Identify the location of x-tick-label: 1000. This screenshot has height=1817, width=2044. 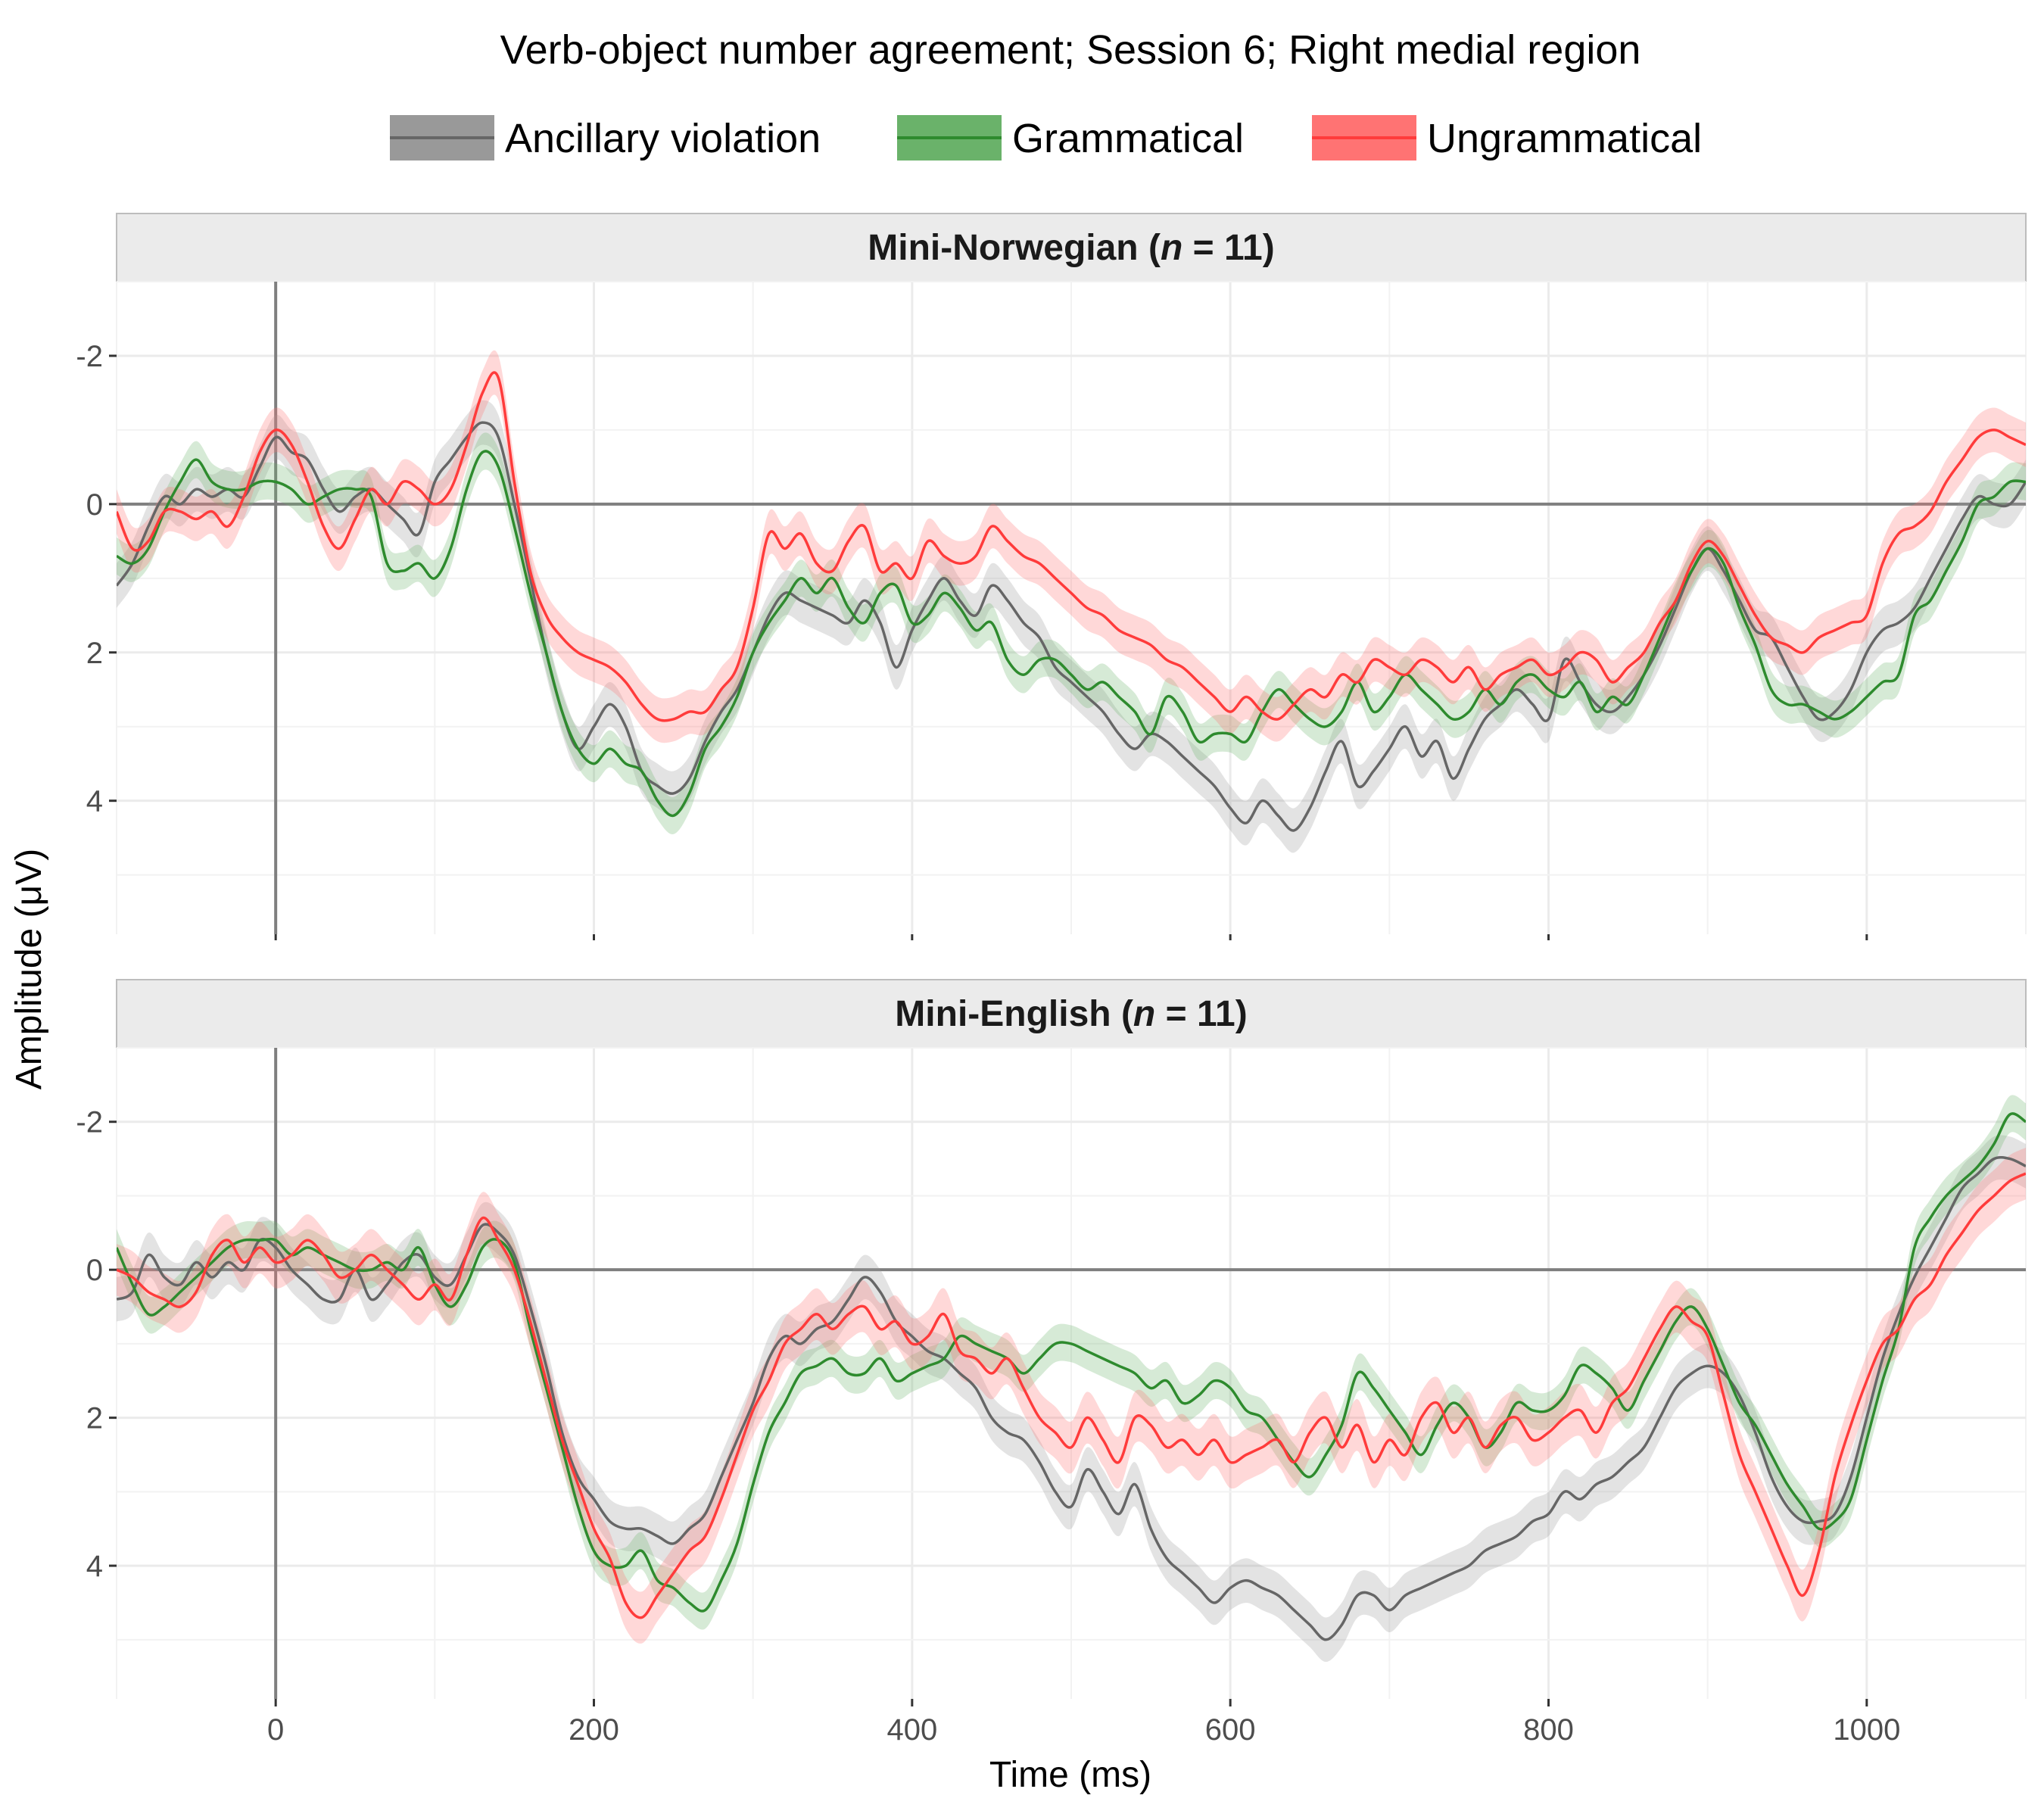
(1866, 1730).